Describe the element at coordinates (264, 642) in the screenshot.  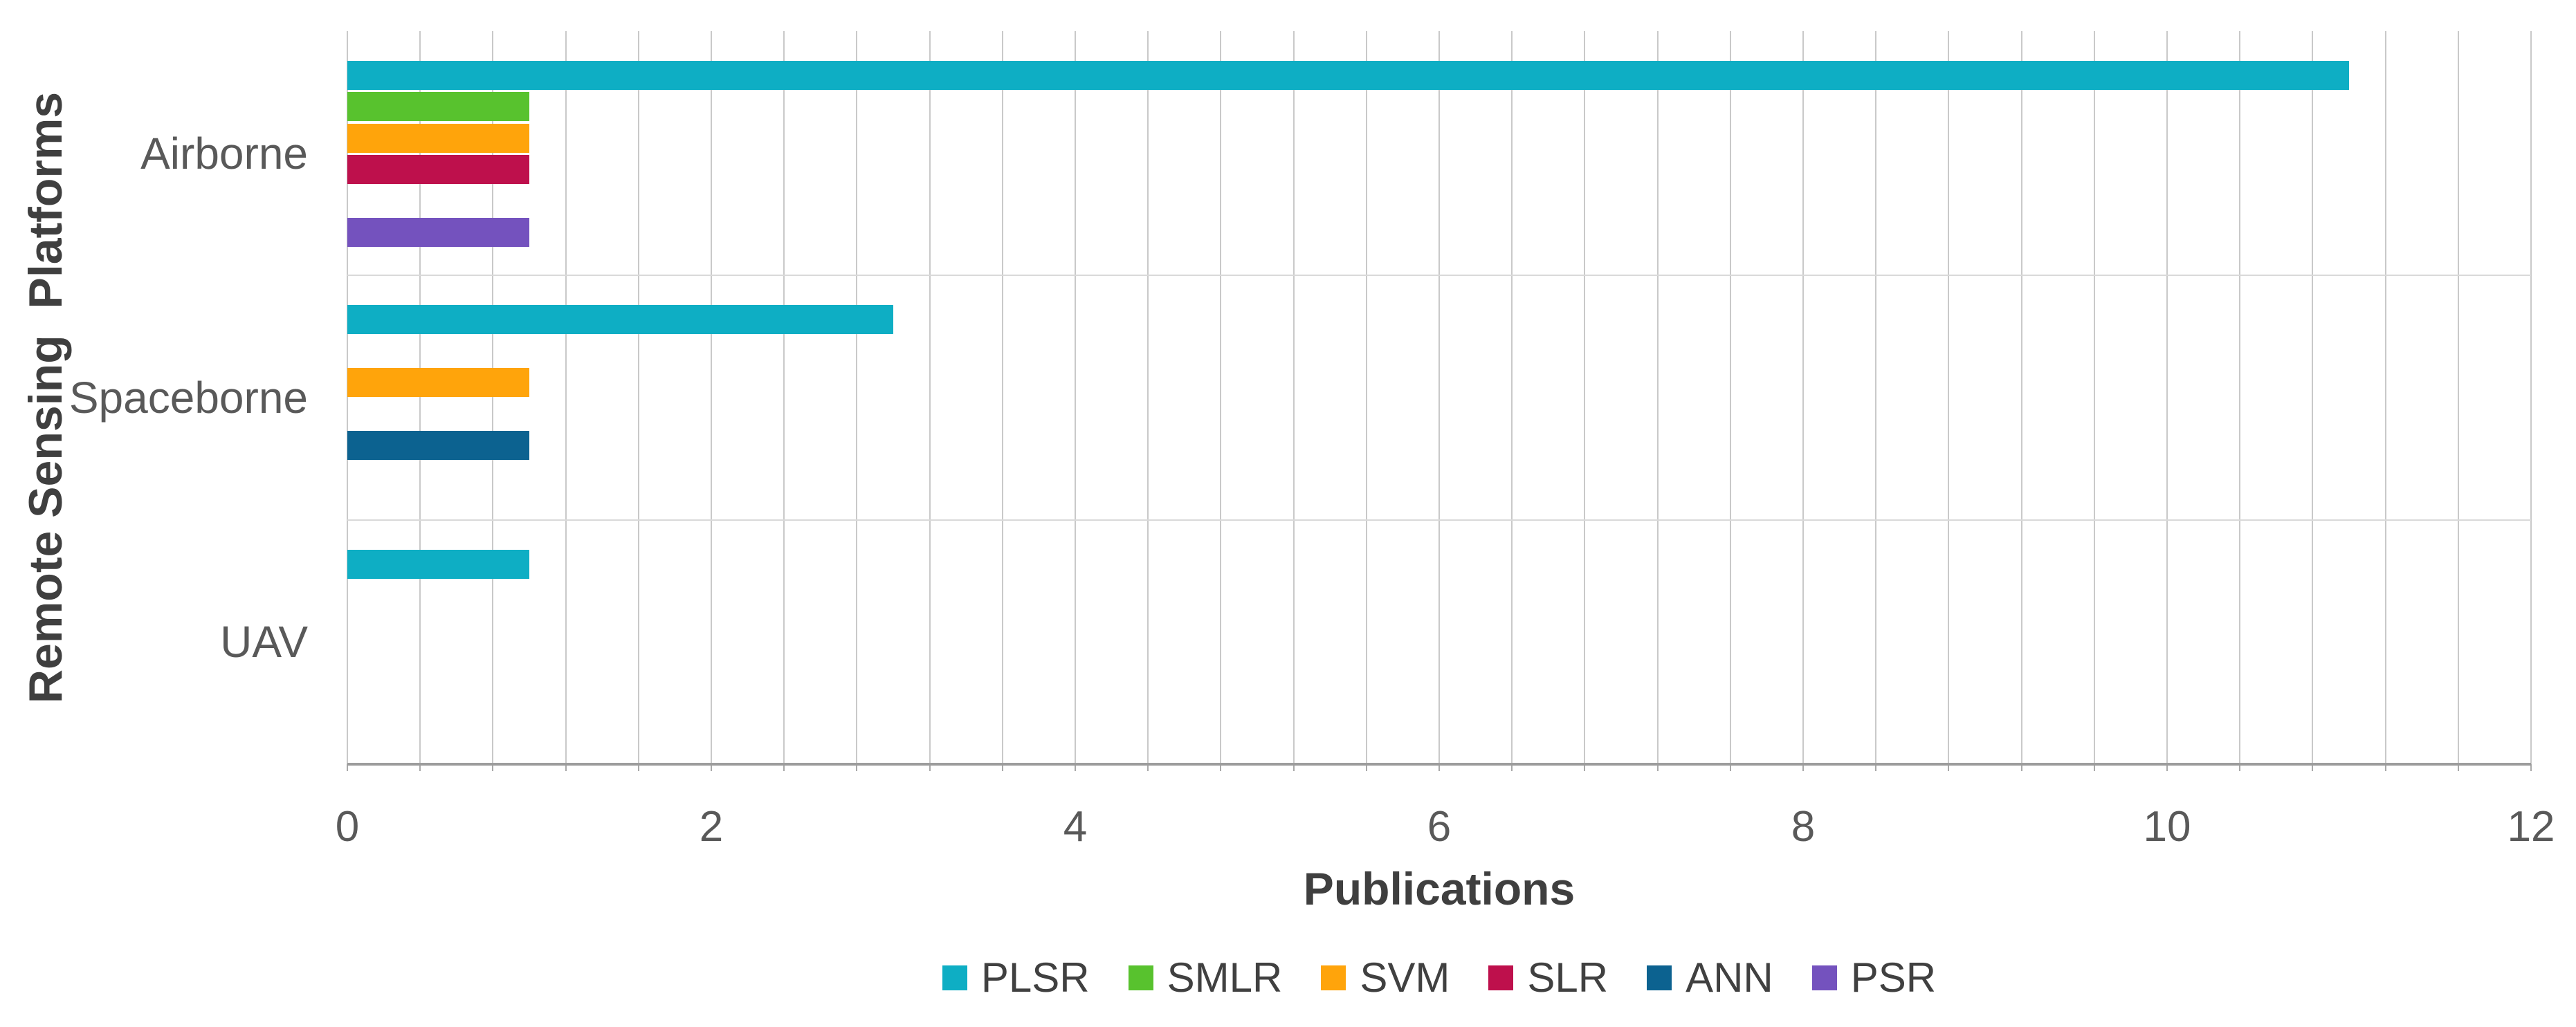
I see `category-label-uav: UAV` at that location.